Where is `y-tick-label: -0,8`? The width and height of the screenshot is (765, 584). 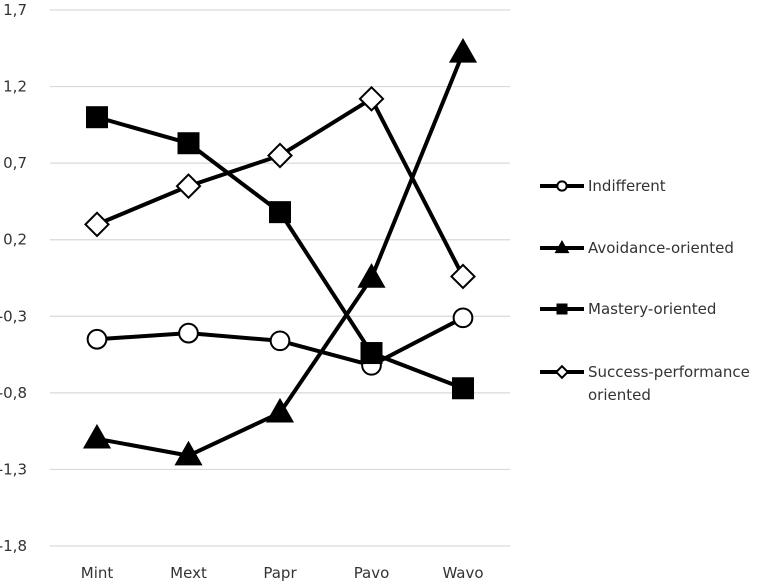 y-tick-label: -0,8 is located at coordinates (13, 393).